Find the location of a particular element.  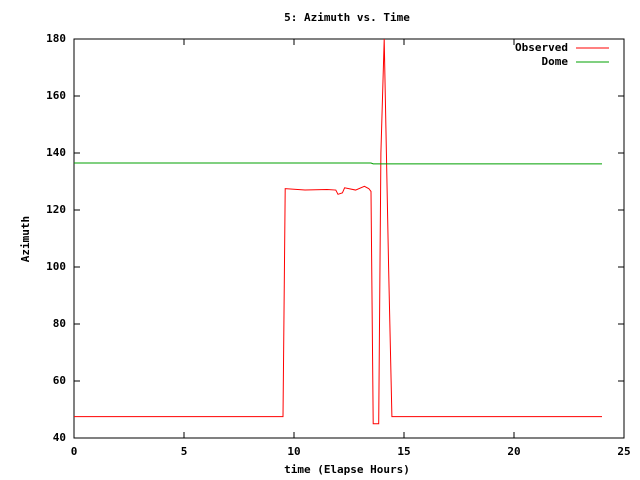

y-tick-label: 120 is located at coordinates (56, 209).